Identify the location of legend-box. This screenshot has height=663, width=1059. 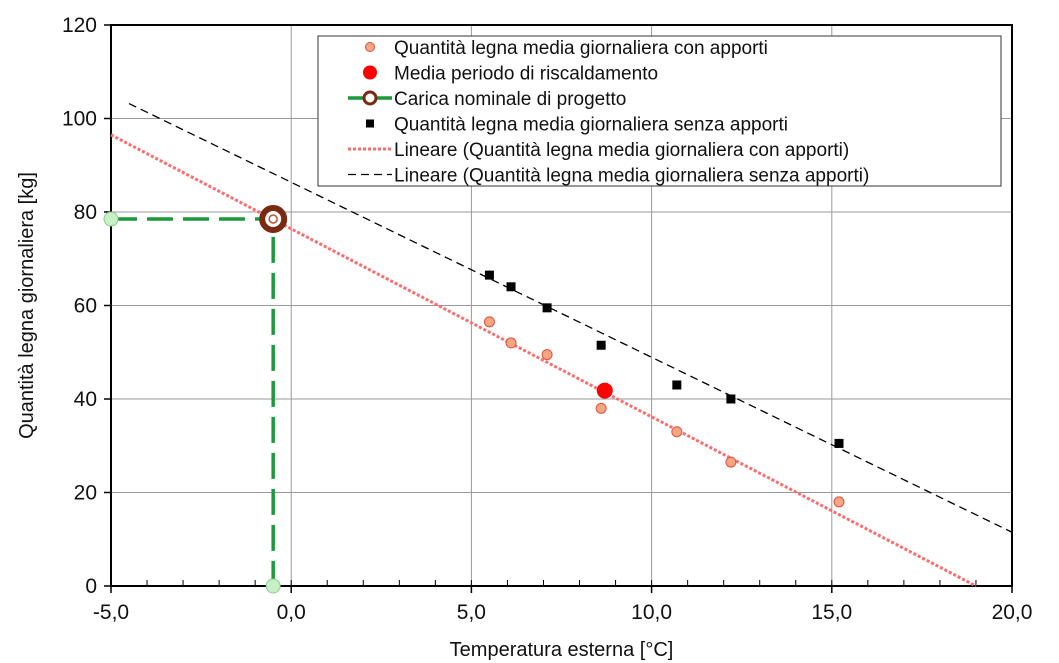
(659, 111).